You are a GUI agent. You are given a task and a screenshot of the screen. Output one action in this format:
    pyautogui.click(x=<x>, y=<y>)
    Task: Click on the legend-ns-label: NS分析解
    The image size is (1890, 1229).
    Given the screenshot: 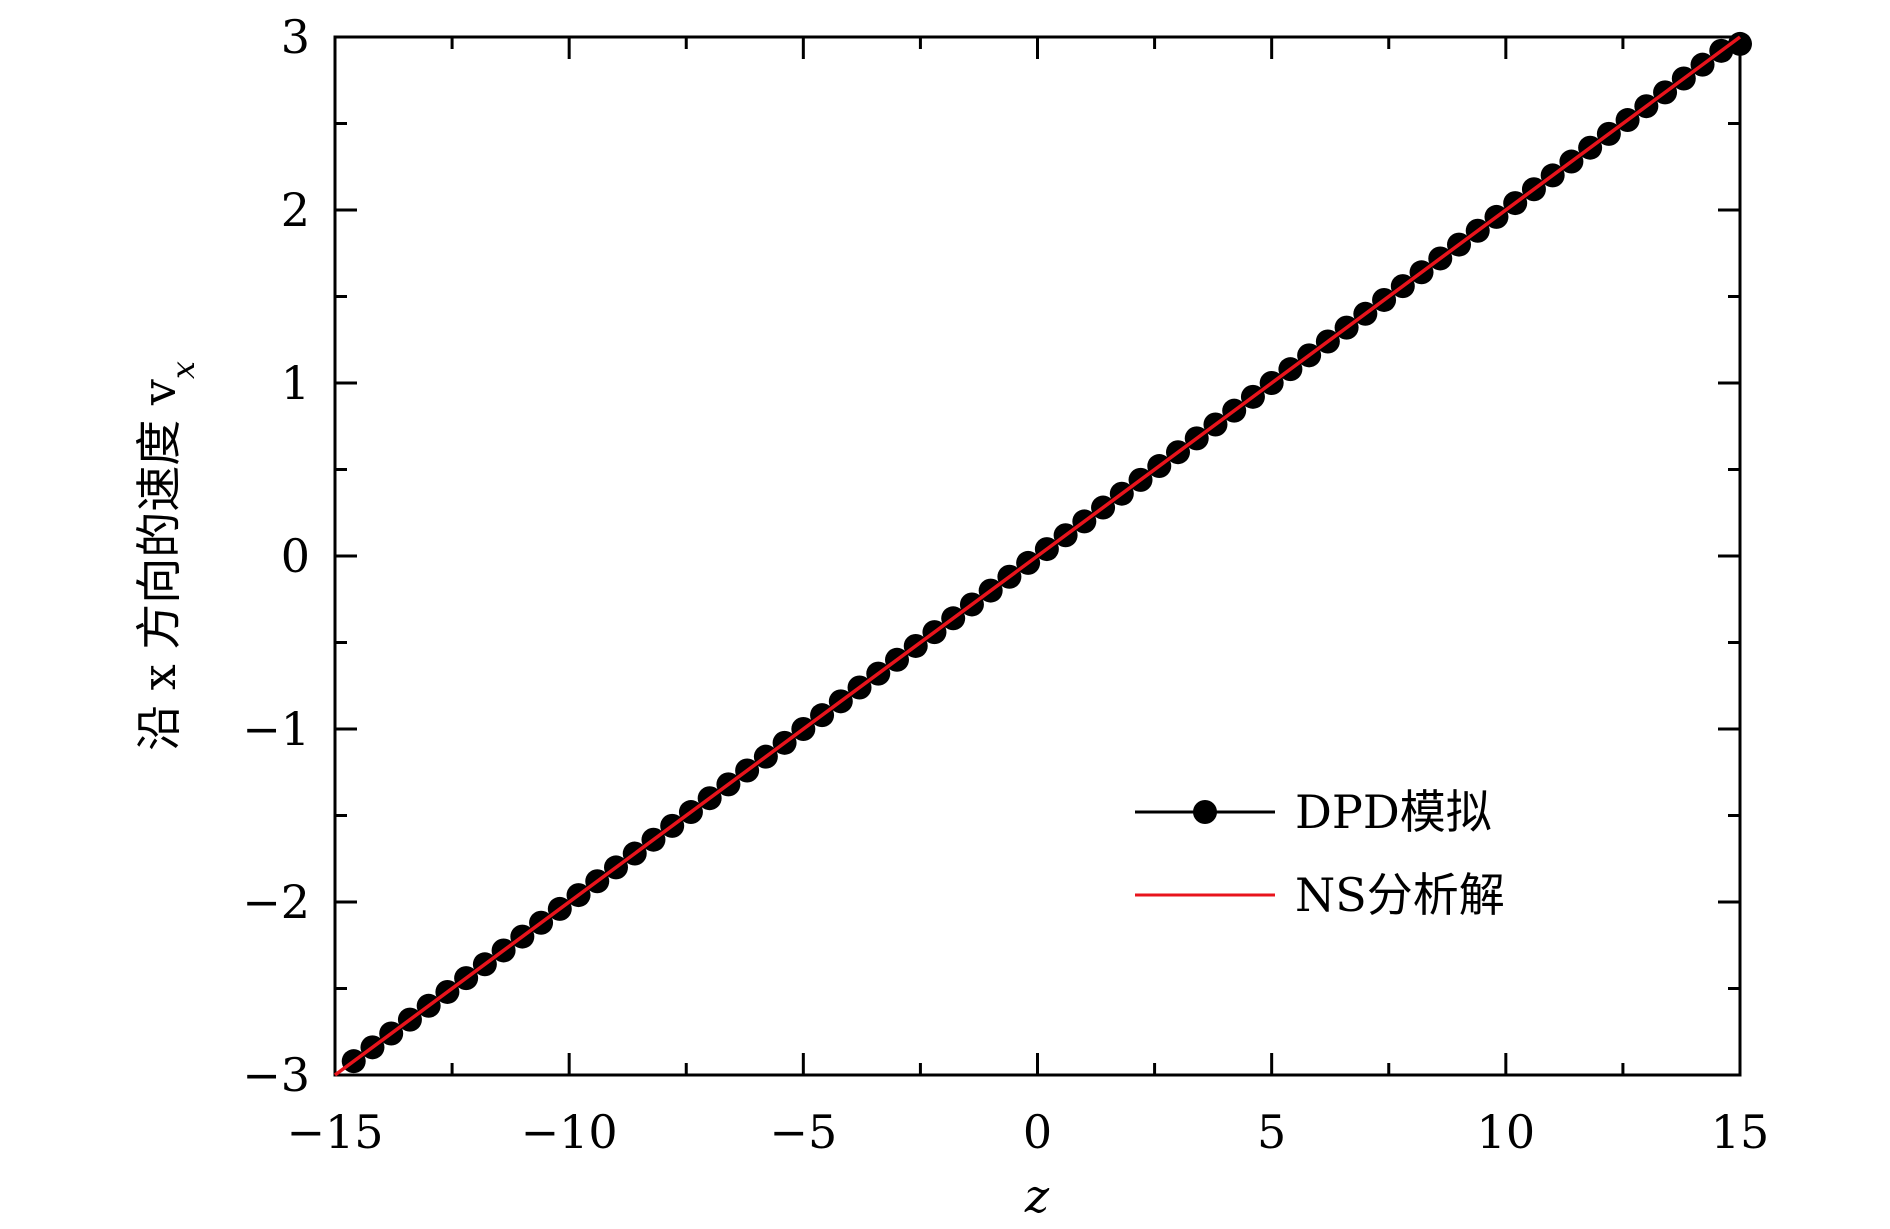 What is the action you would take?
    pyautogui.click(x=1400, y=895)
    